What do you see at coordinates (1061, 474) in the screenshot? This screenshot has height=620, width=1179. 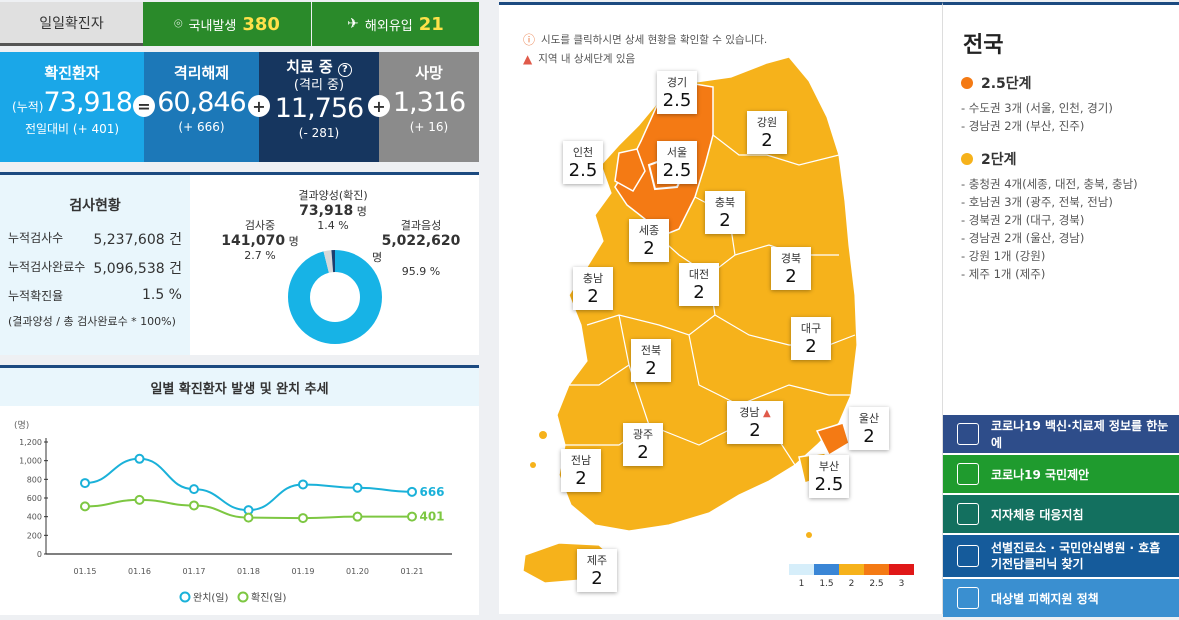 I see `citizen-proposal-button: 코로나19 국민제안` at bounding box center [1061, 474].